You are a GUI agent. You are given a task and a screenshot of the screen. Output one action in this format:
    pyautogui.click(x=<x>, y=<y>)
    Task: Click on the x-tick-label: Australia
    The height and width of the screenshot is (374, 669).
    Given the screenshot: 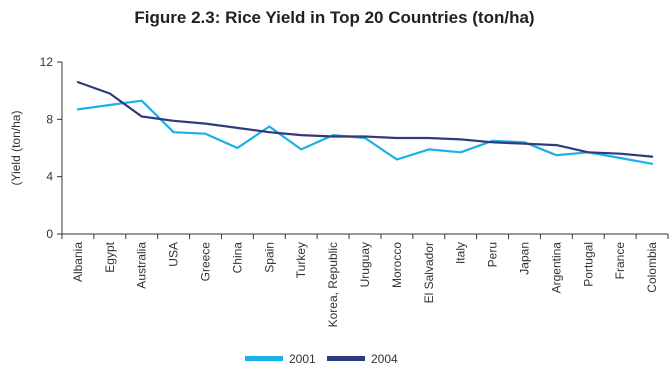 What is the action you would take?
    pyautogui.click(x=142, y=265)
    